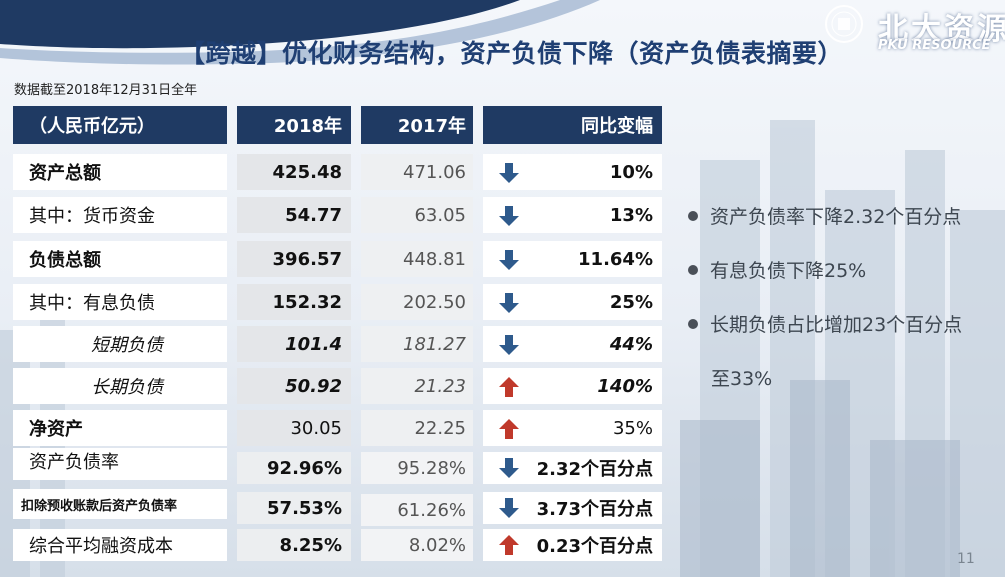 Image resolution: width=1005 pixels, height=577 pixels. I want to click on value-2018: 57.53%, so click(294, 508).